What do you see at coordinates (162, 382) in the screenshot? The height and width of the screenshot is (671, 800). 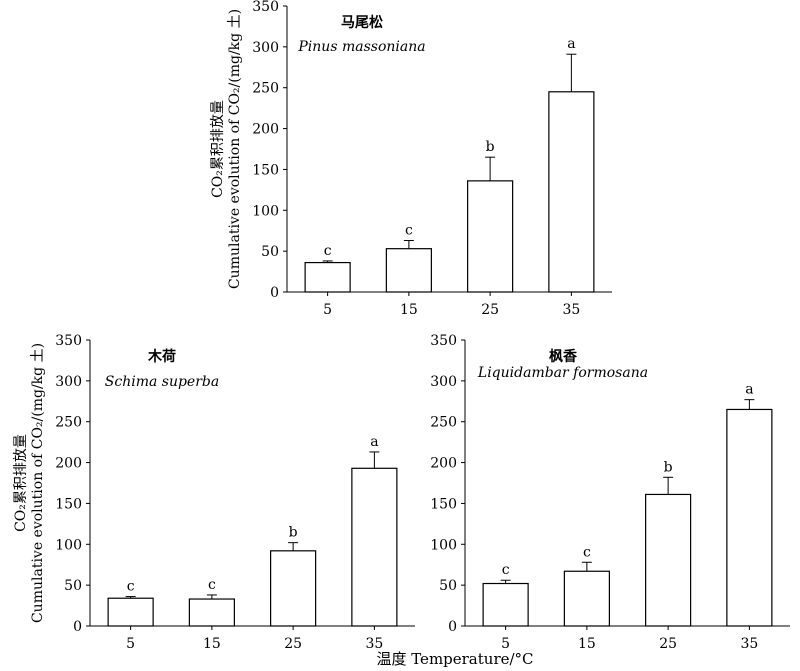 I see `chart-subtitle: Schima superba` at bounding box center [162, 382].